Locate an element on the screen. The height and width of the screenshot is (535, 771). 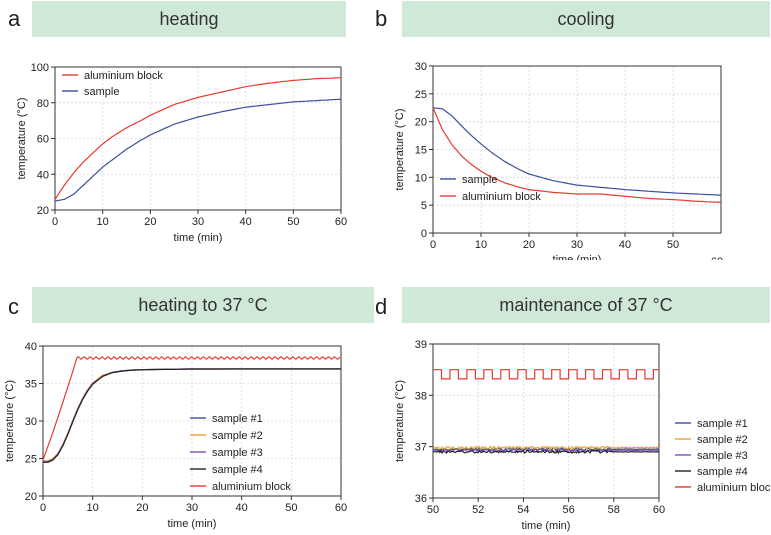
x-tick-label: 56 is located at coordinates (568, 510).